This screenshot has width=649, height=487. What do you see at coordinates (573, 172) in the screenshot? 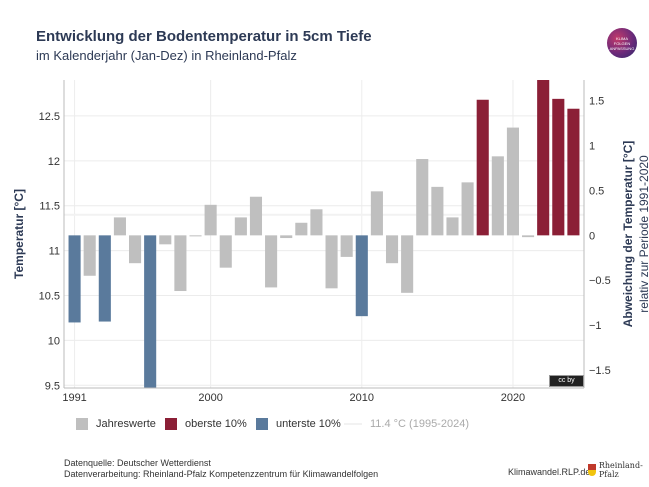
I see `bar-2024` at bounding box center [573, 172].